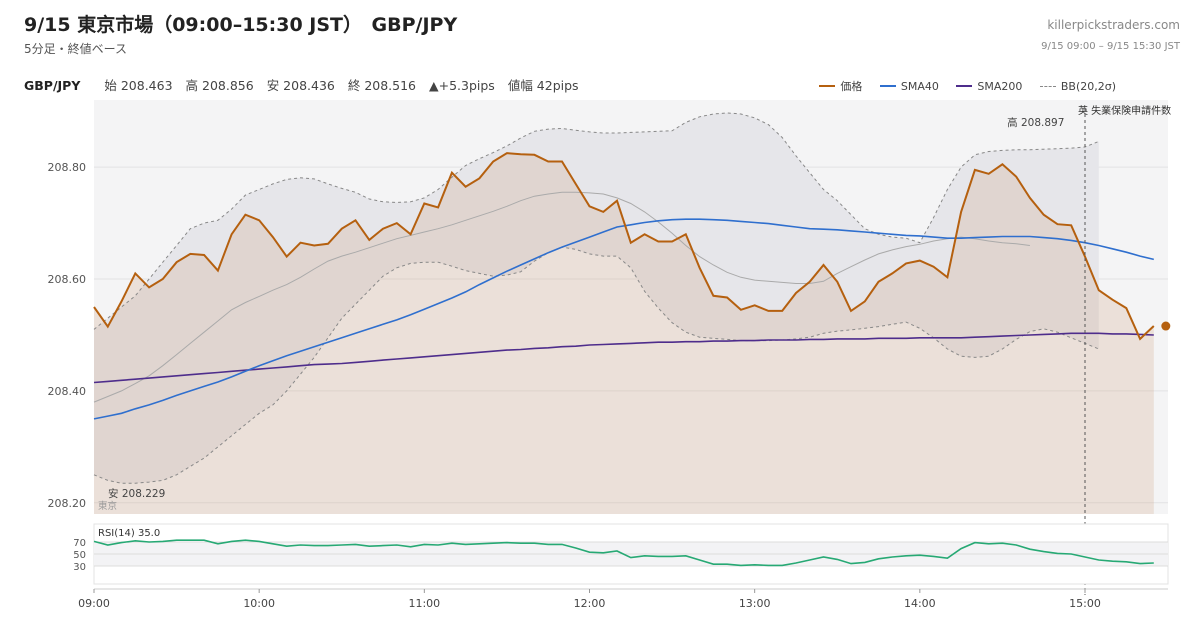 Image resolution: width=1200 pixels, height=634 pixels. I want to click on legend-label-sma40: SMA40, so click(919, 86).